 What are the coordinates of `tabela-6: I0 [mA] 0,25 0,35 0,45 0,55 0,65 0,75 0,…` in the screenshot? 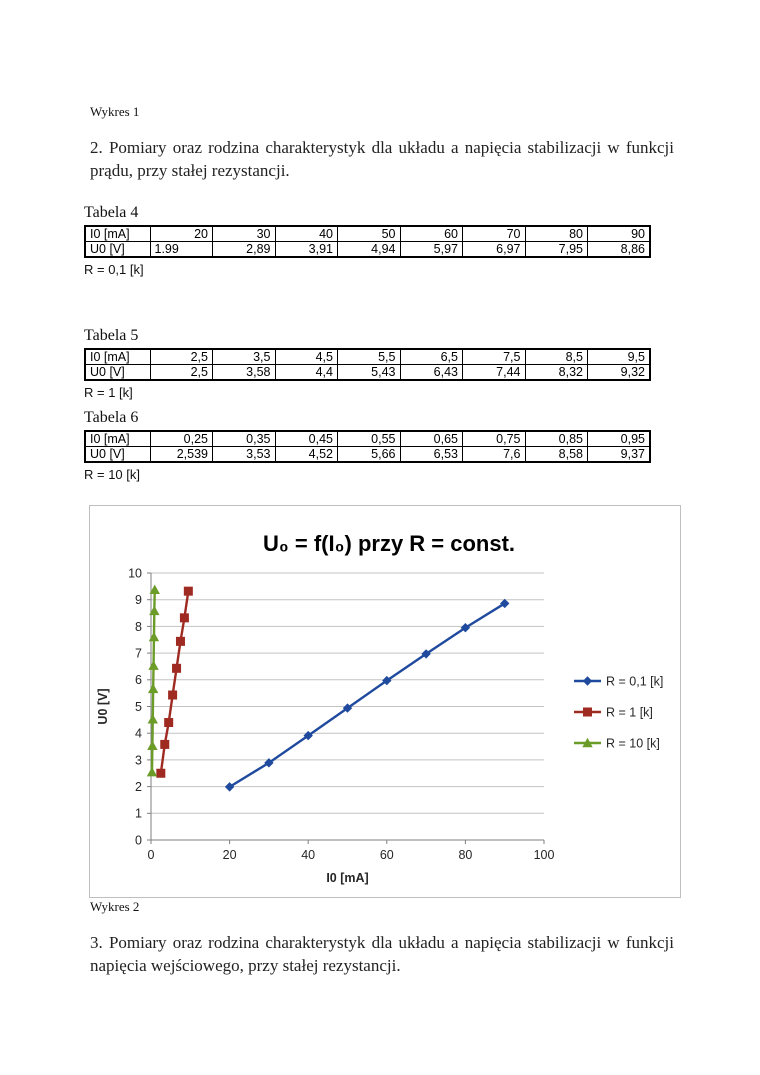 It's located at (367, 446).